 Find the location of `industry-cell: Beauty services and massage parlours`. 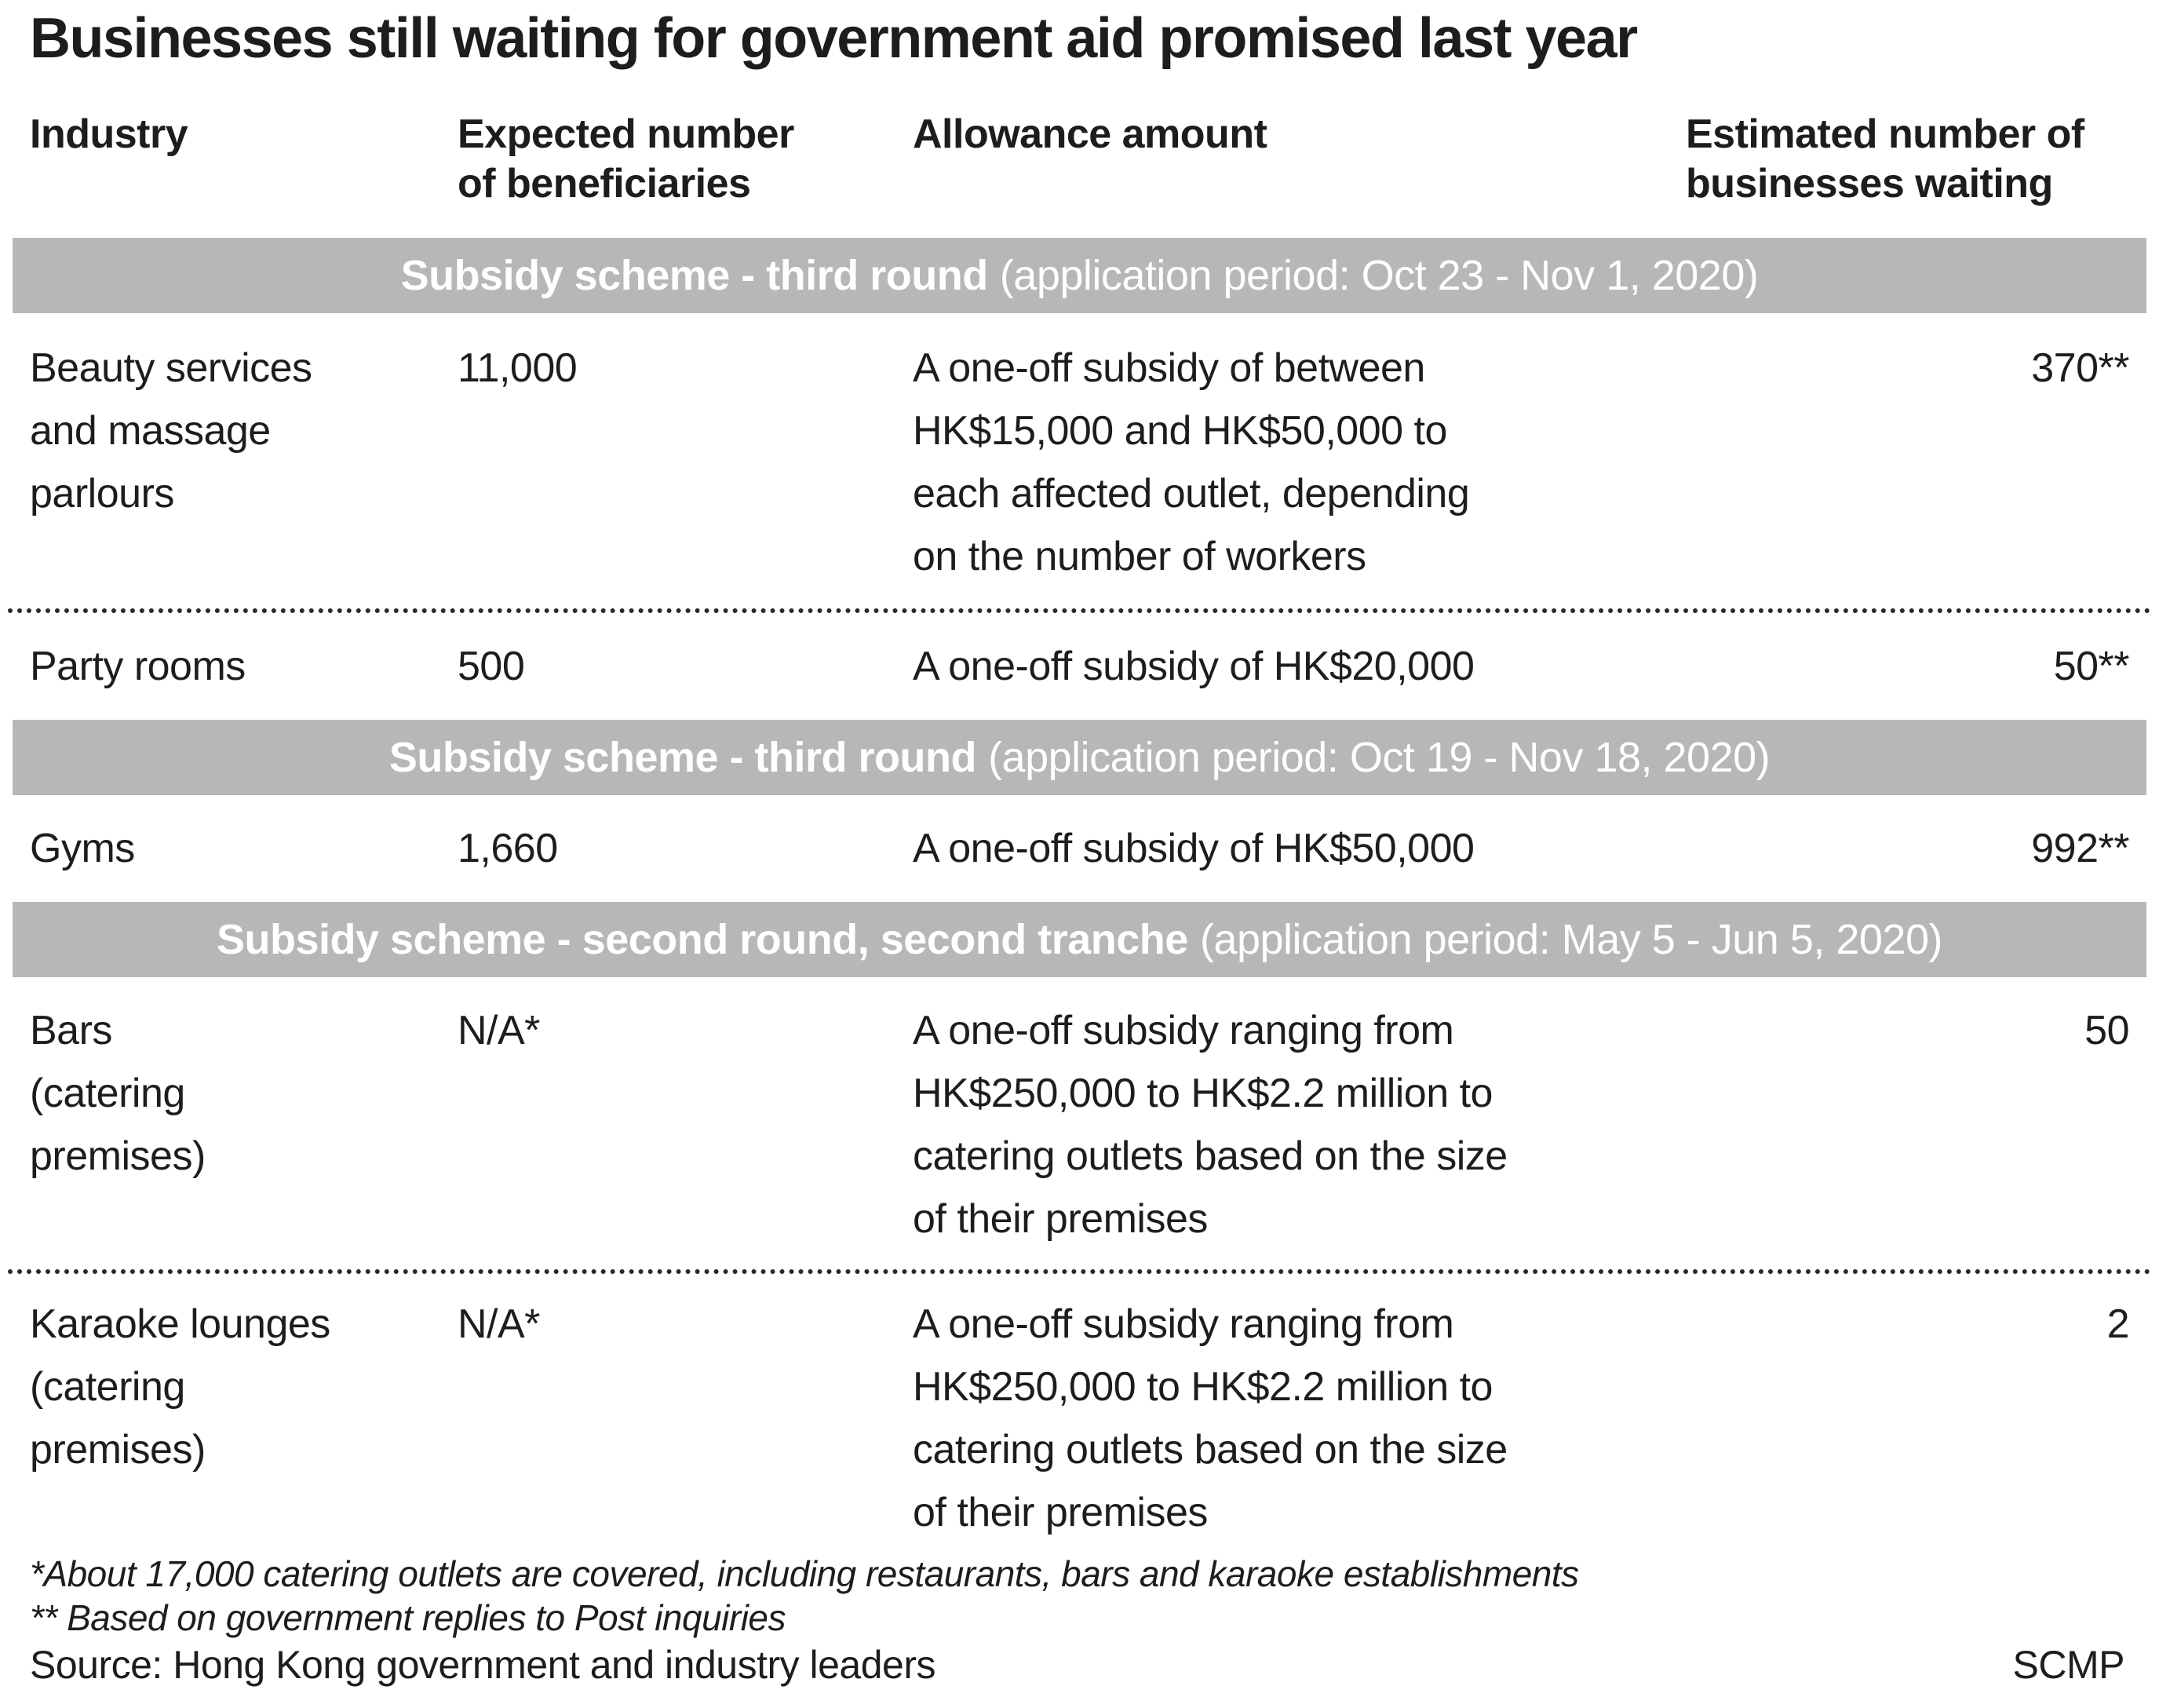

industry-cell: Beauty services and massage parlours is located at coordinates (171, 431).